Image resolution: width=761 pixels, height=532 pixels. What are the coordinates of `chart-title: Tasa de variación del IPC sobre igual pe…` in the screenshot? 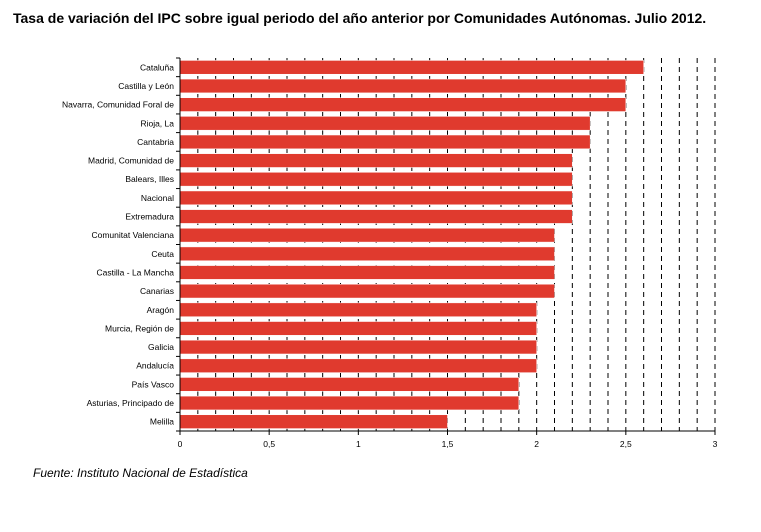 It's located at (360, 18).